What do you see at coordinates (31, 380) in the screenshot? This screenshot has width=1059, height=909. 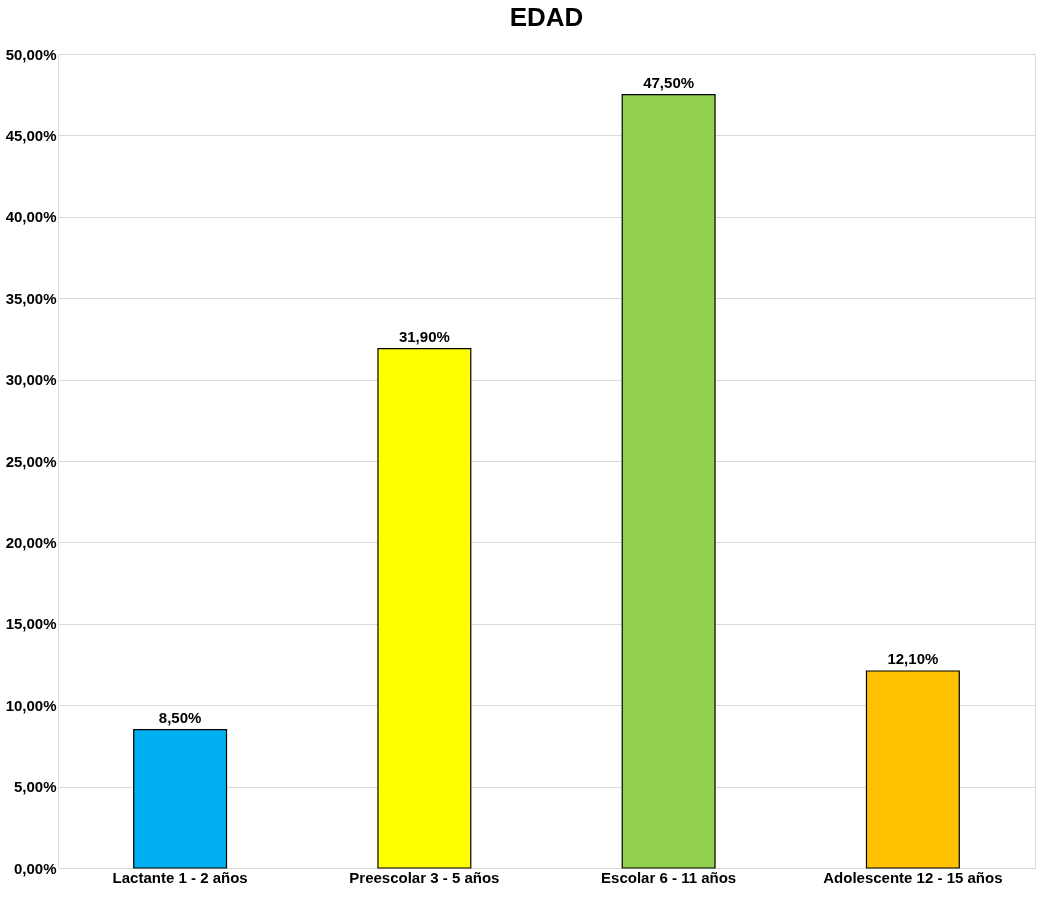 I see `y-tick-label: 30,00%` at bounding box center [31, 380].